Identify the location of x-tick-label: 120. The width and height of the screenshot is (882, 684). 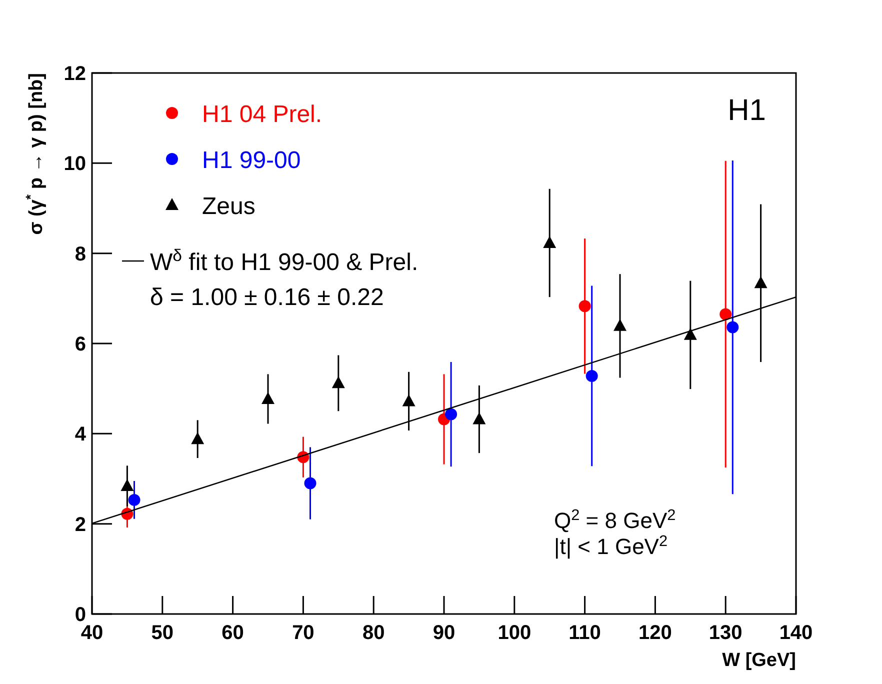
(655, 633).